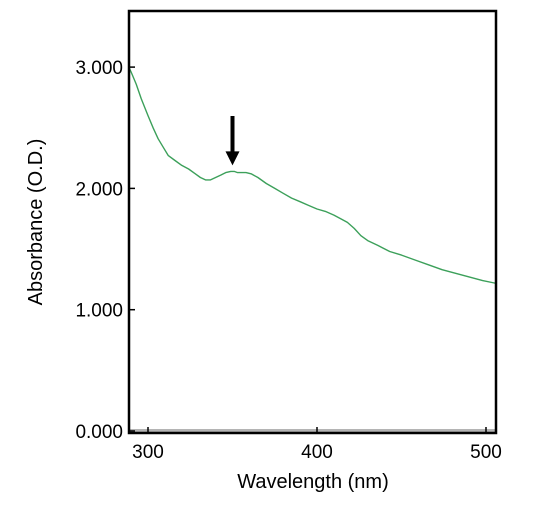 The height and width of the screenshot is (523, 550). Describe the element at coordinates (36, 222) in the screenshot. I see `y-axis-label: Absorbance (O.D.)` at that location.